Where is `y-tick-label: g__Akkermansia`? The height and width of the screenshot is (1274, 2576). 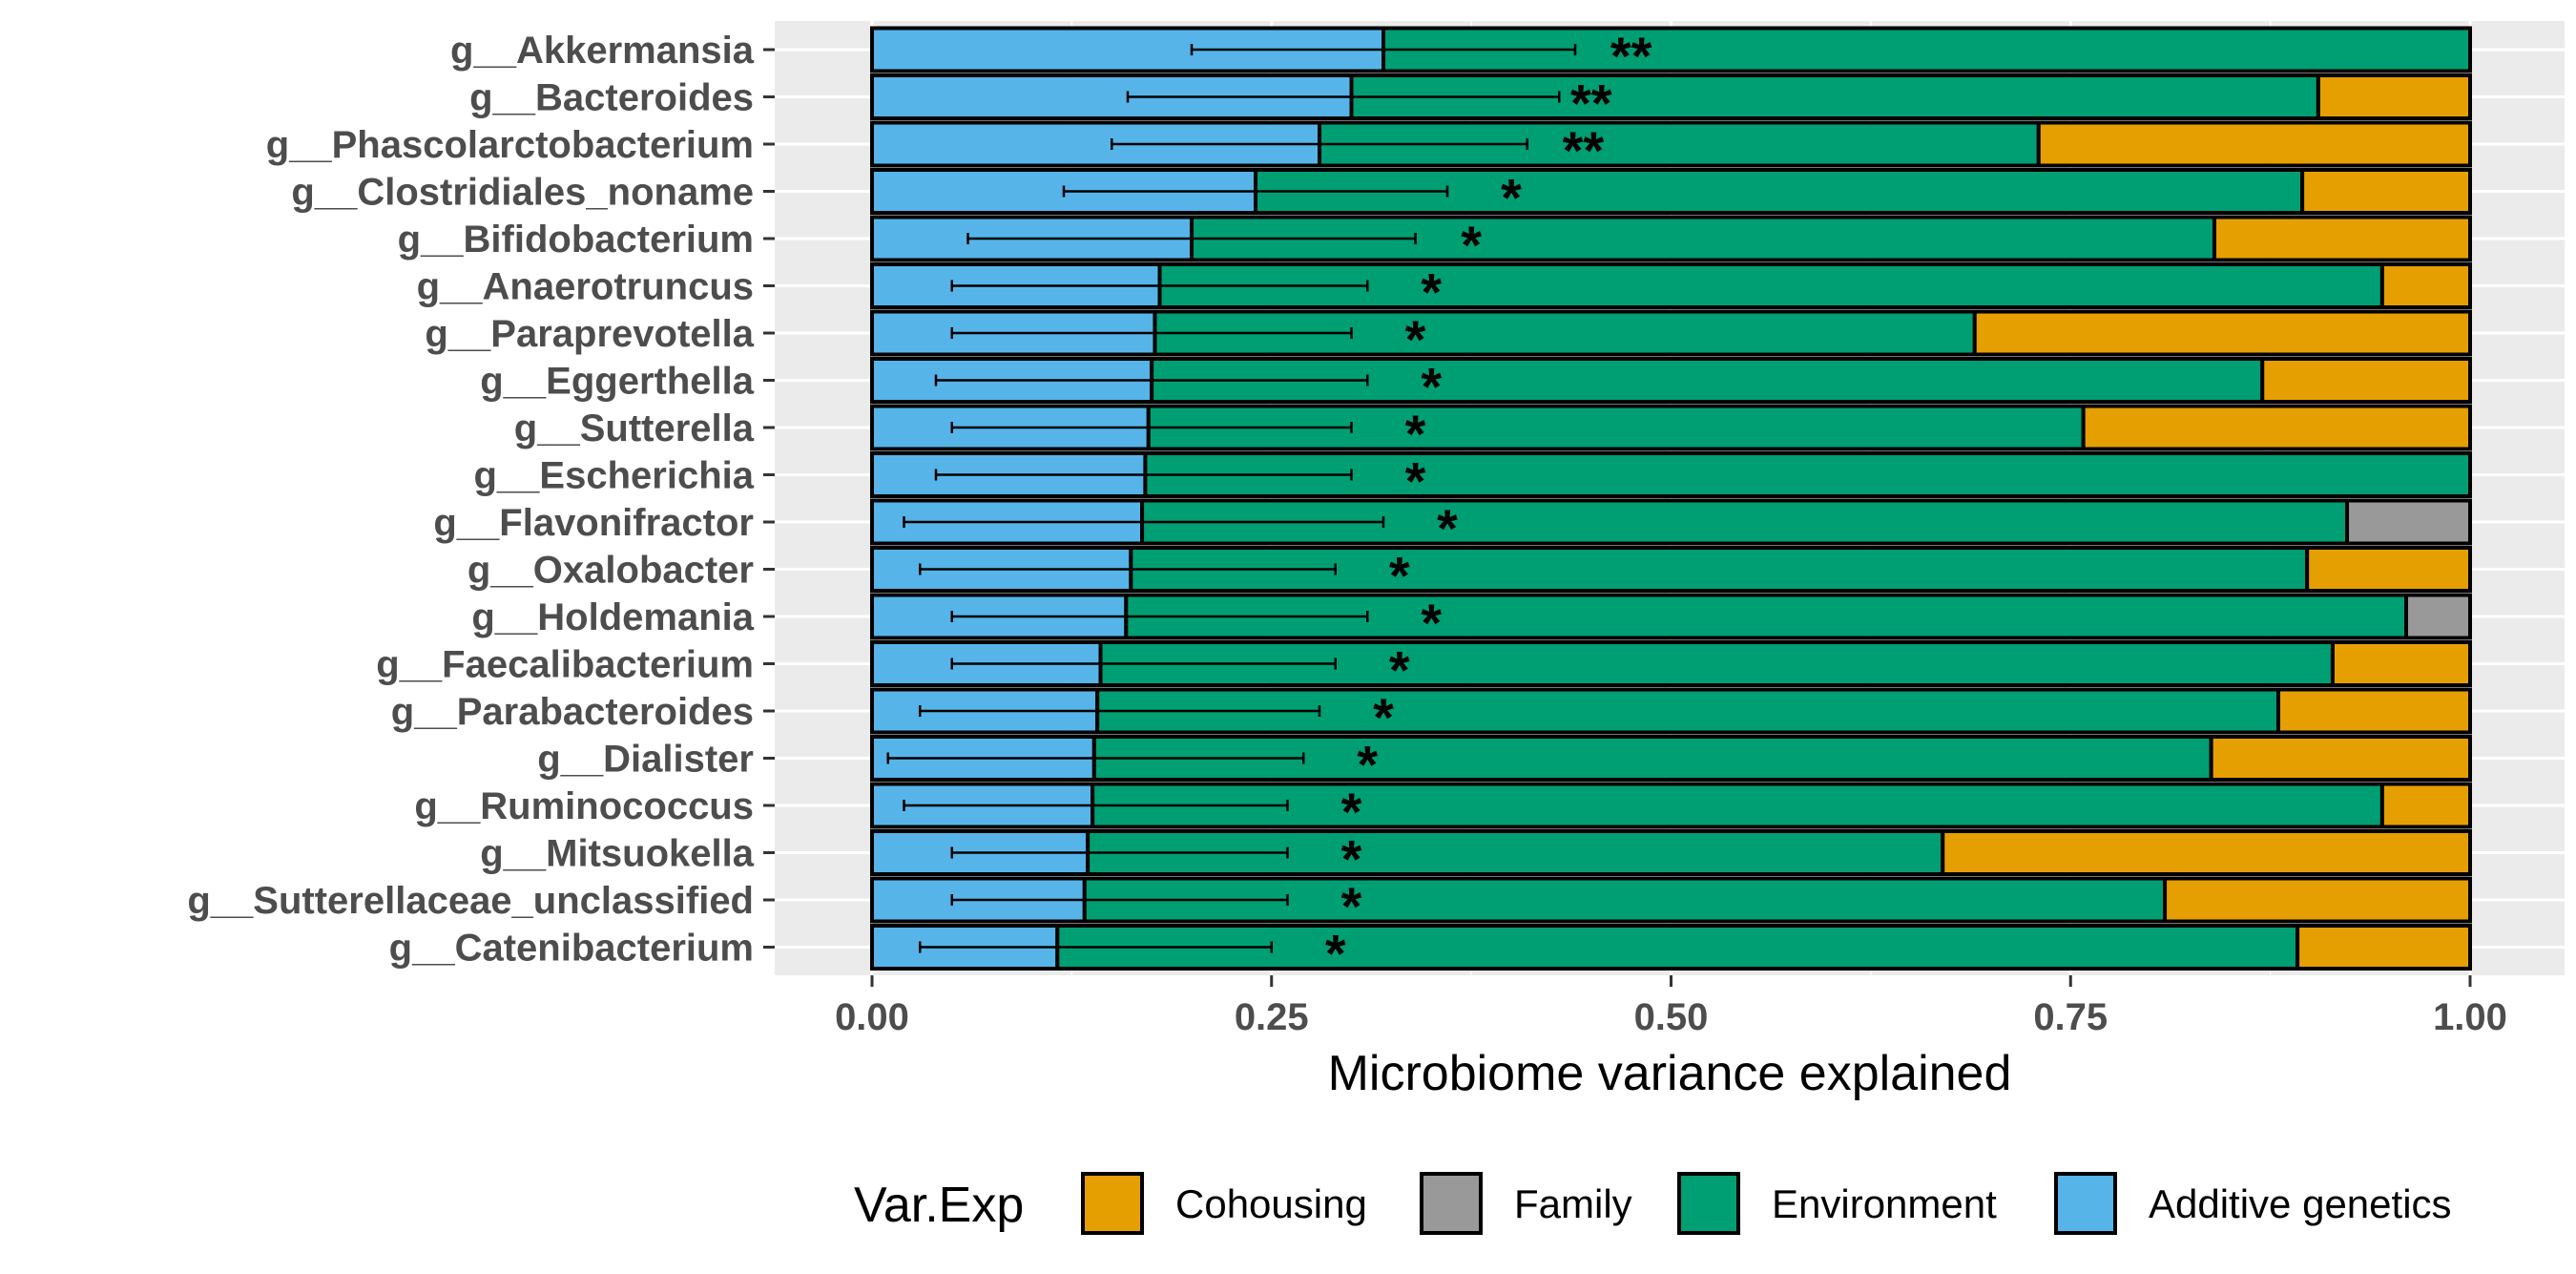 y-tick-label: g__Akkermansia is located at coordinates (602, 51).